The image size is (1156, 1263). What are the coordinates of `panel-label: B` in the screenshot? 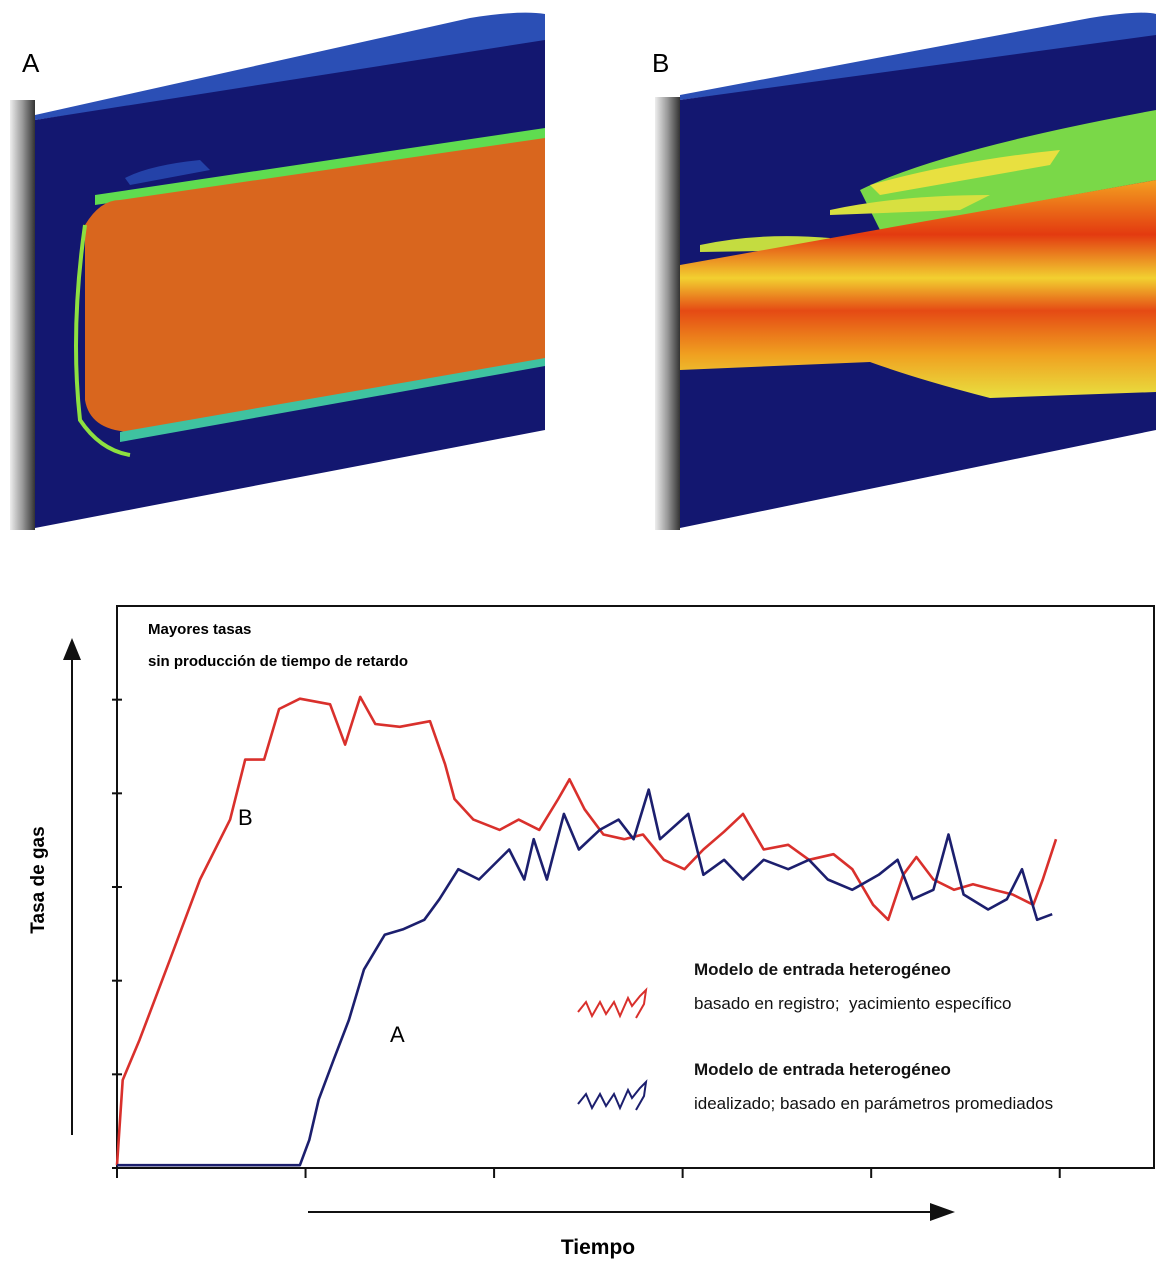 It's located at (660, 63).